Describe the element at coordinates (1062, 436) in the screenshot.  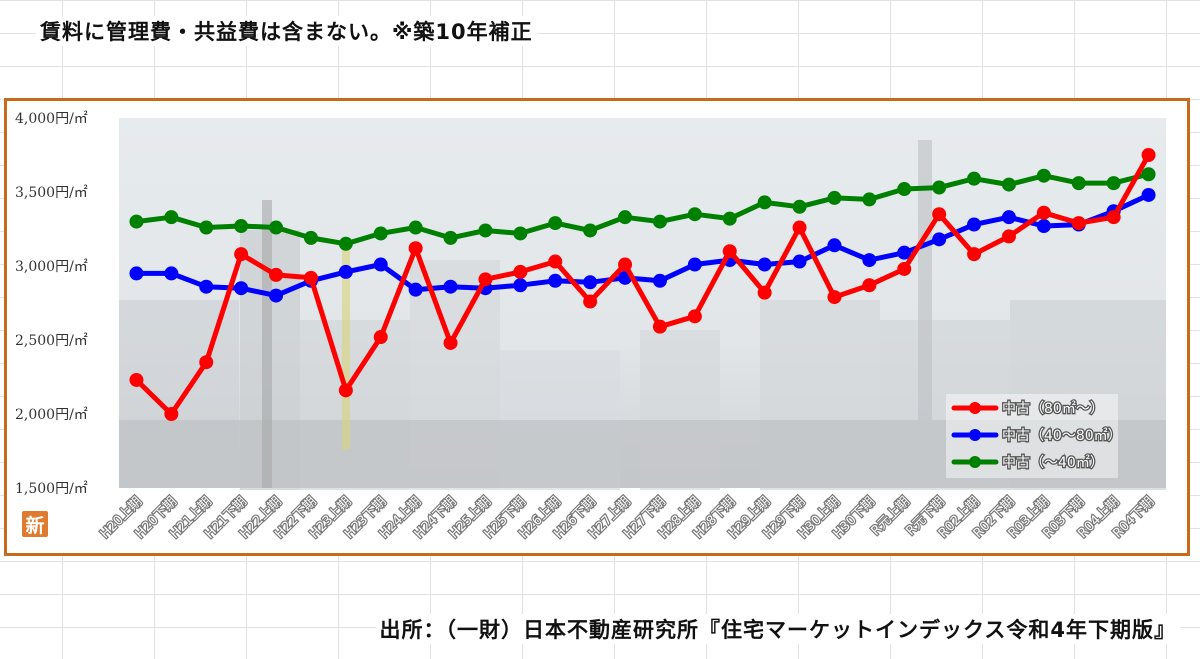
I see `legend-label: 中古（40～80㎡）` at that location.